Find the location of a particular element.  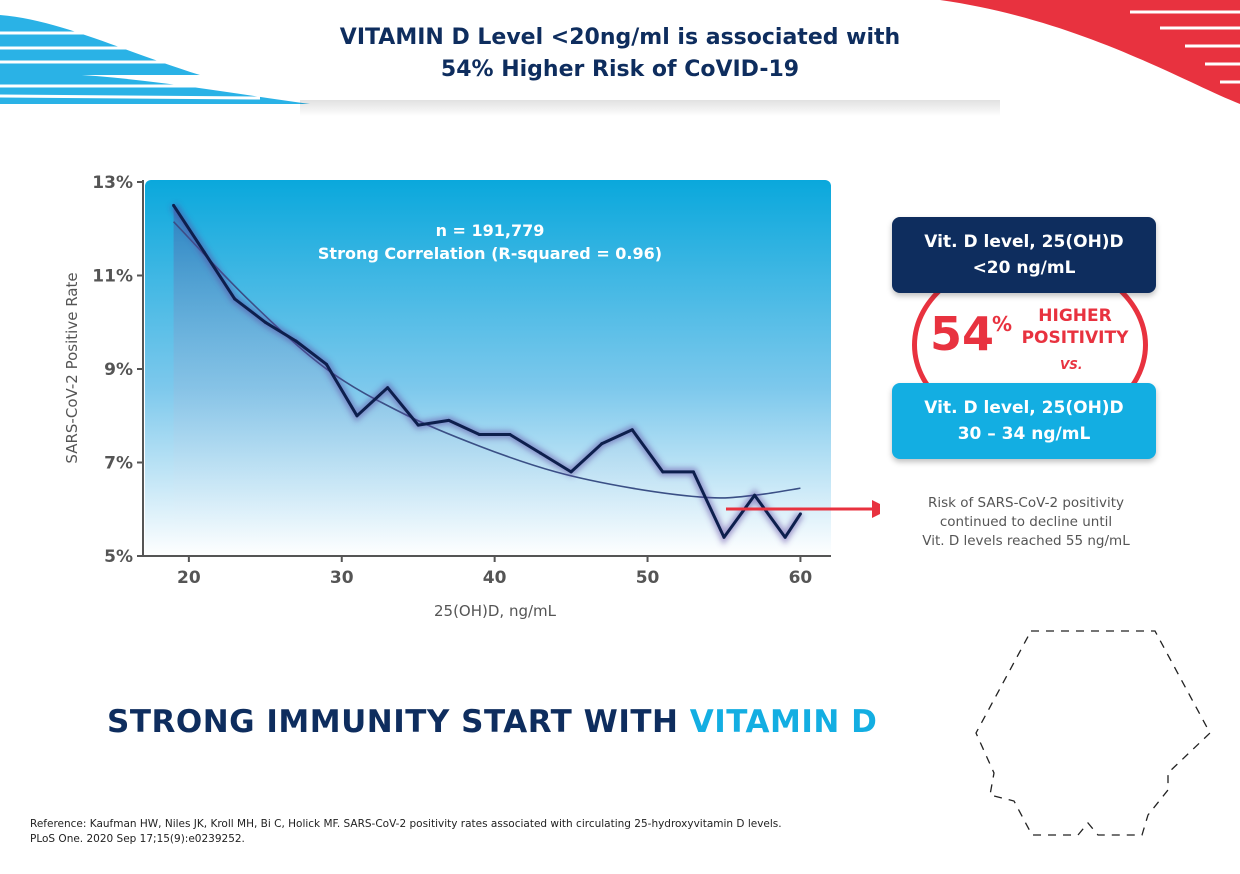

callout-higher: HIGHER is located at coordinates (1075, 316).